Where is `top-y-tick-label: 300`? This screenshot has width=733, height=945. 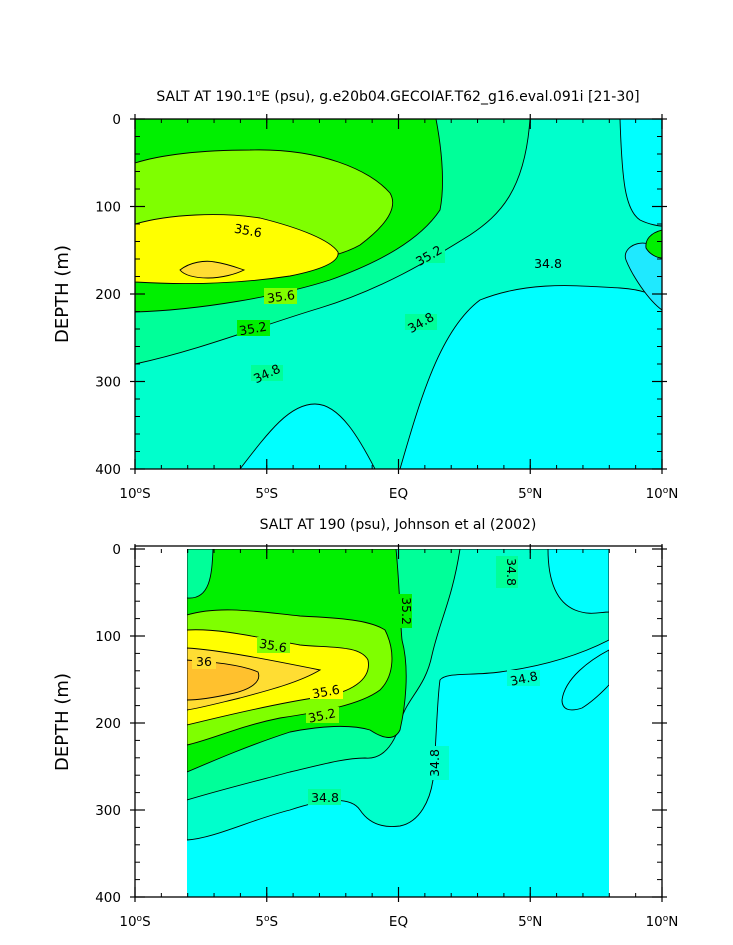 top-y-tick-label: 300 is located at coordinates (108, 383).